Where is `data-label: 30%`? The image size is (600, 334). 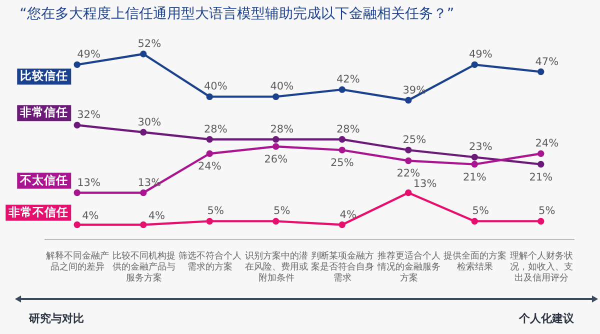 data-label: 30% is located at coordinates (150, 122).